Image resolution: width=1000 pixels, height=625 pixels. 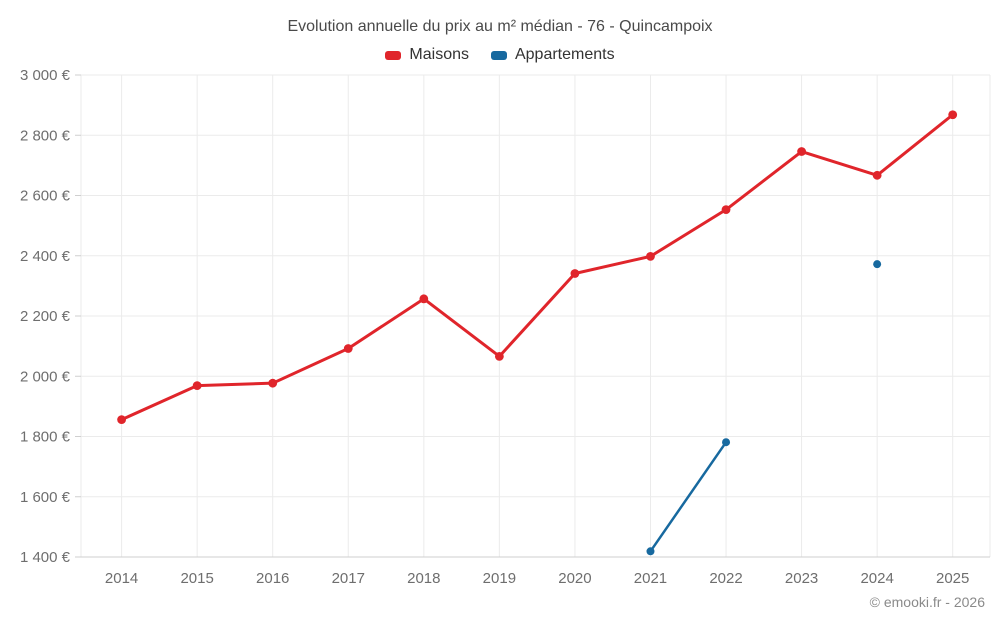 I want to click on y-axis-label: 2 600 €, so click(x=45, y=196).